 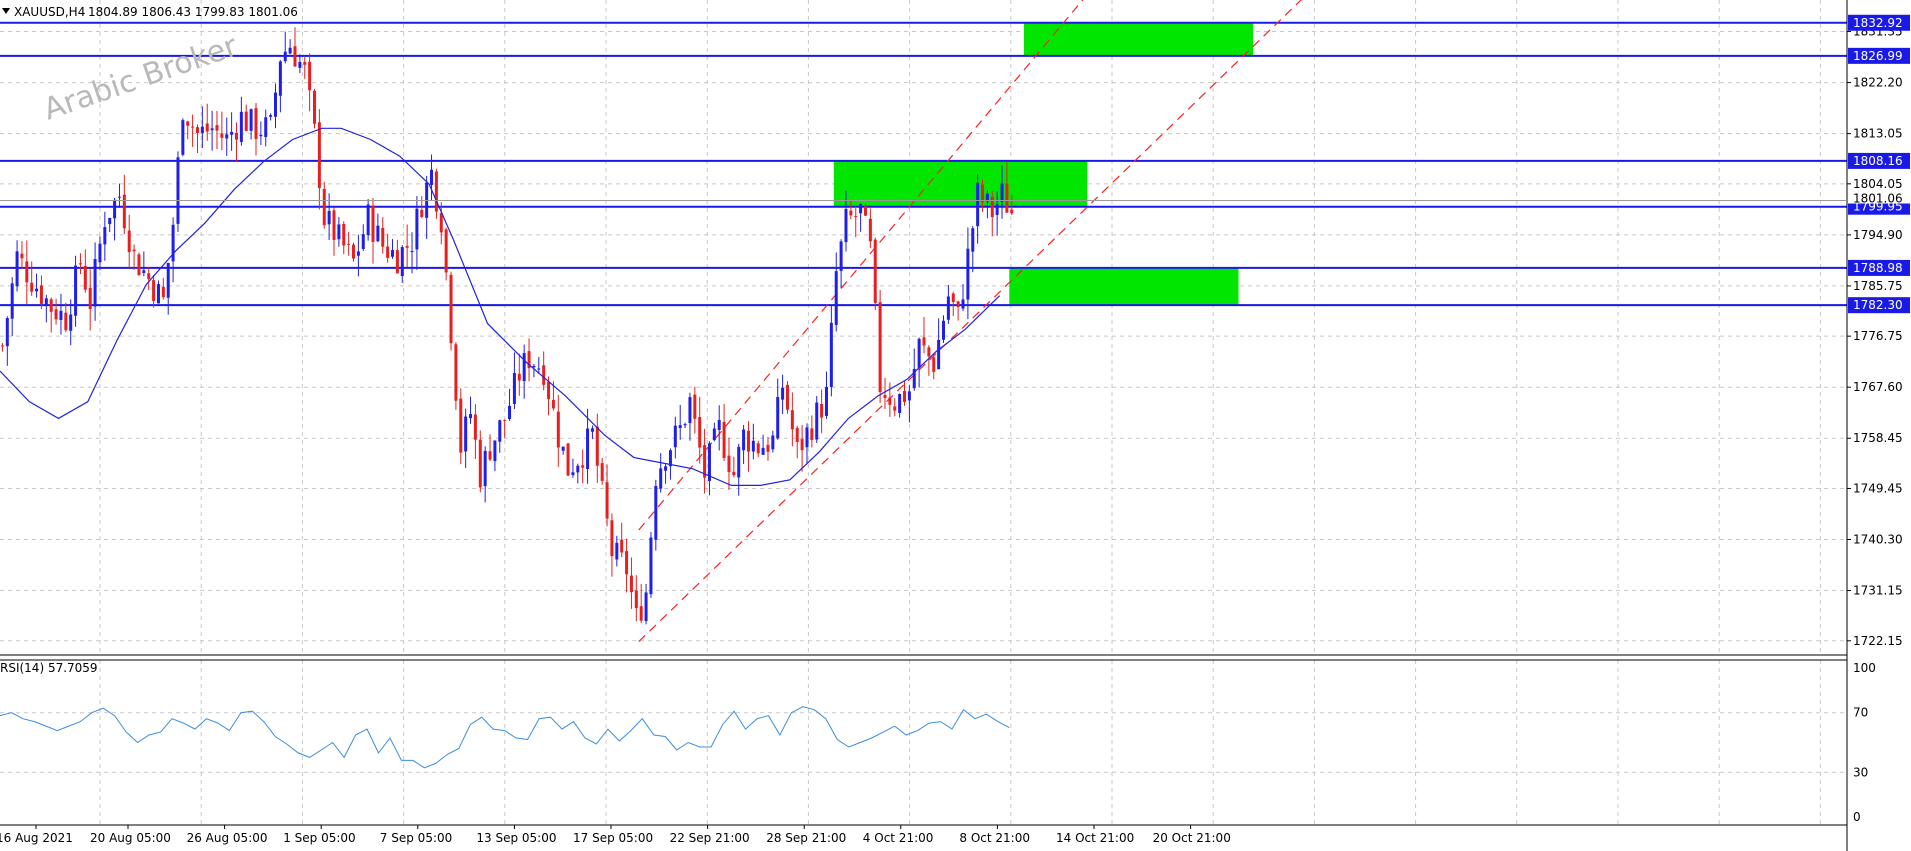 I want to click on y-tick-label: 1804.05, so click(x=1878, y=184).